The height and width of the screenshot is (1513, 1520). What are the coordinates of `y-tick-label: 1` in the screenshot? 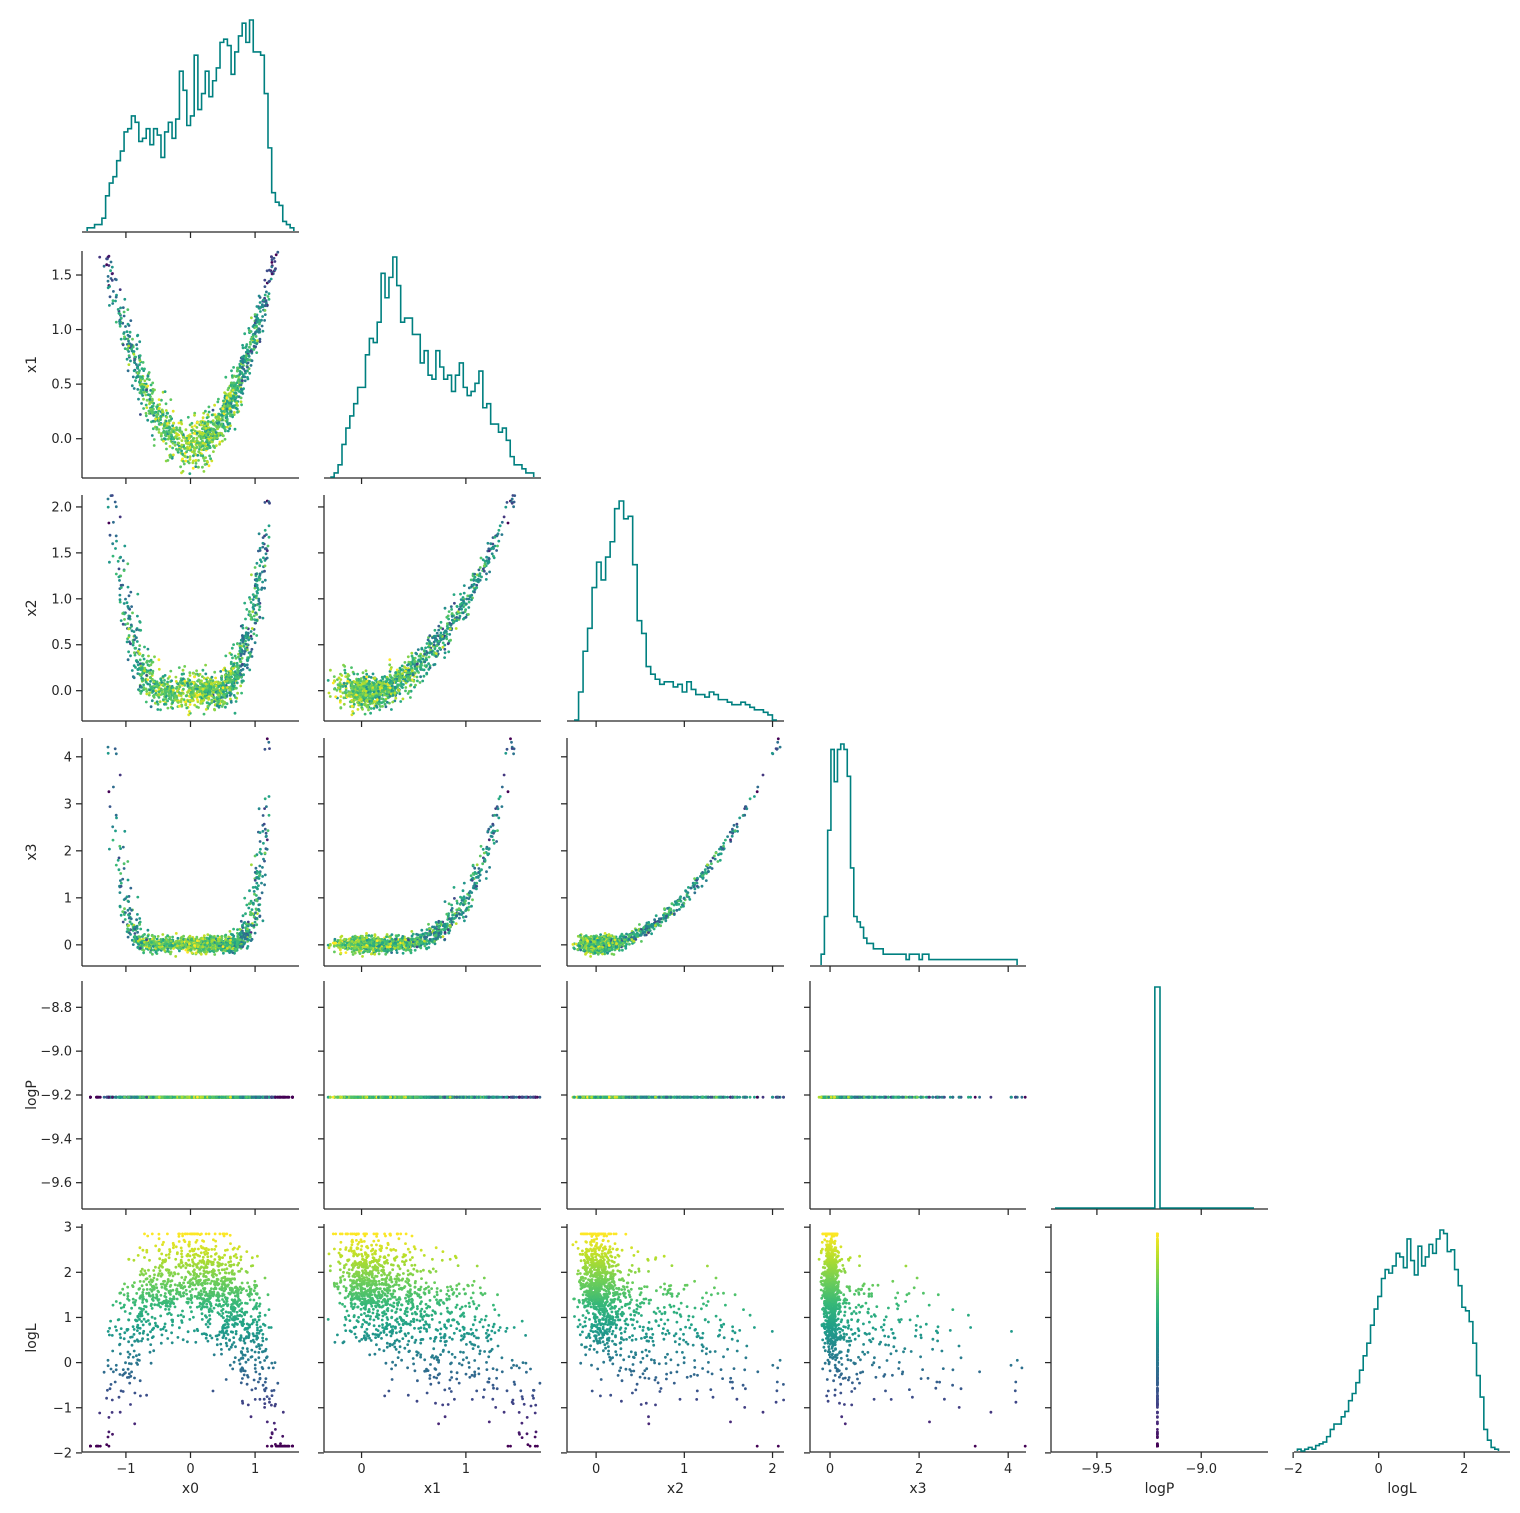 It's located at (68, 898).